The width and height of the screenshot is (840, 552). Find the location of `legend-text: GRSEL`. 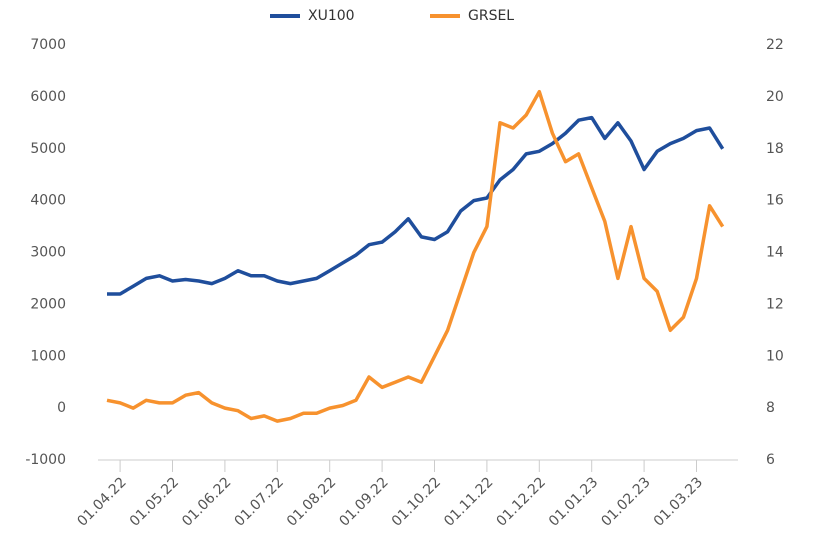

legend-text: GRSEL is located at coordinates (491, 16).